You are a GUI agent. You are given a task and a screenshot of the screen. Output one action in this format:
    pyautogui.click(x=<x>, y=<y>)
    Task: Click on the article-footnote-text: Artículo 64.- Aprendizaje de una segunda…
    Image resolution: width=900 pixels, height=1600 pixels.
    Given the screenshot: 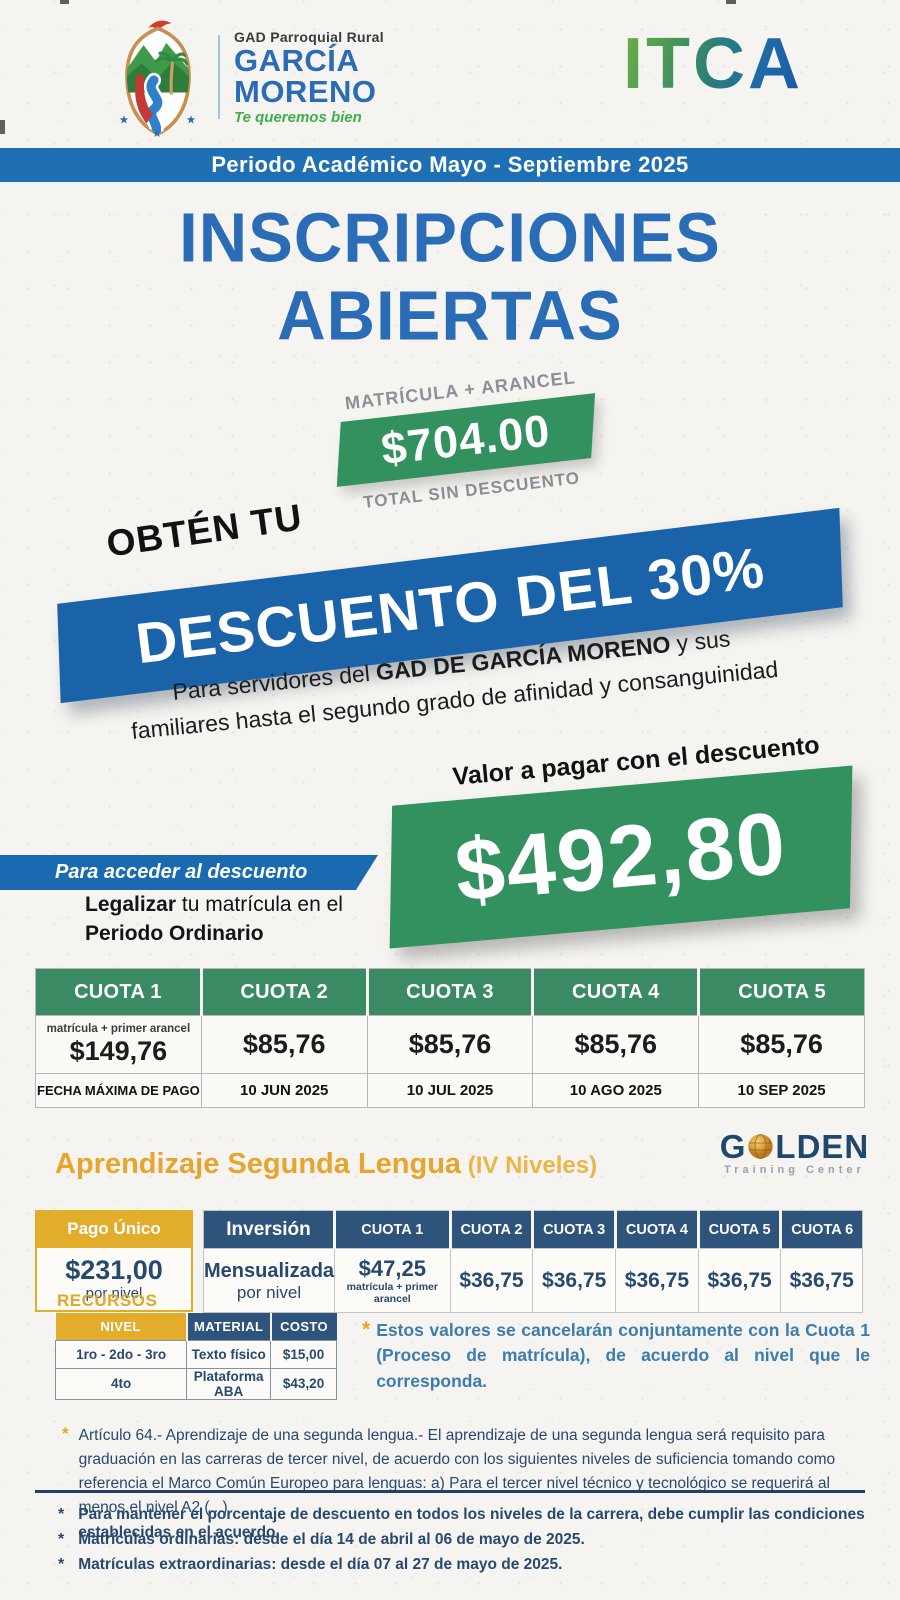 What is the action you would take?
    pyautogui.click(x=457, y=1472)
    